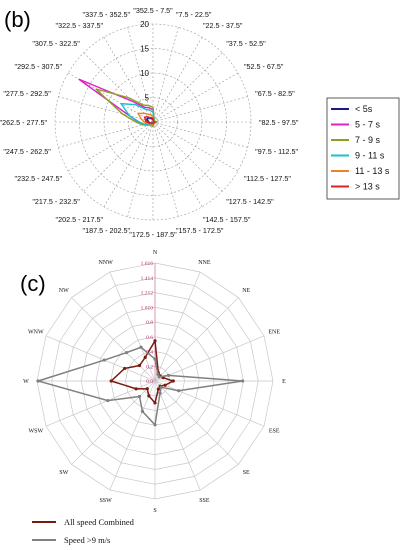 This screenshot has width=405, height=550. I want to click on legend-label: < 5s, so click(364, 109).